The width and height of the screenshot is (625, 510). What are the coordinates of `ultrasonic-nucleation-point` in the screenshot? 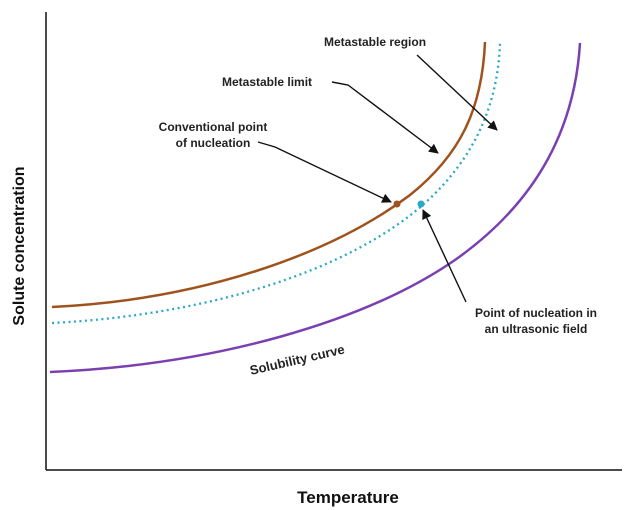 It's located at (421, 204).